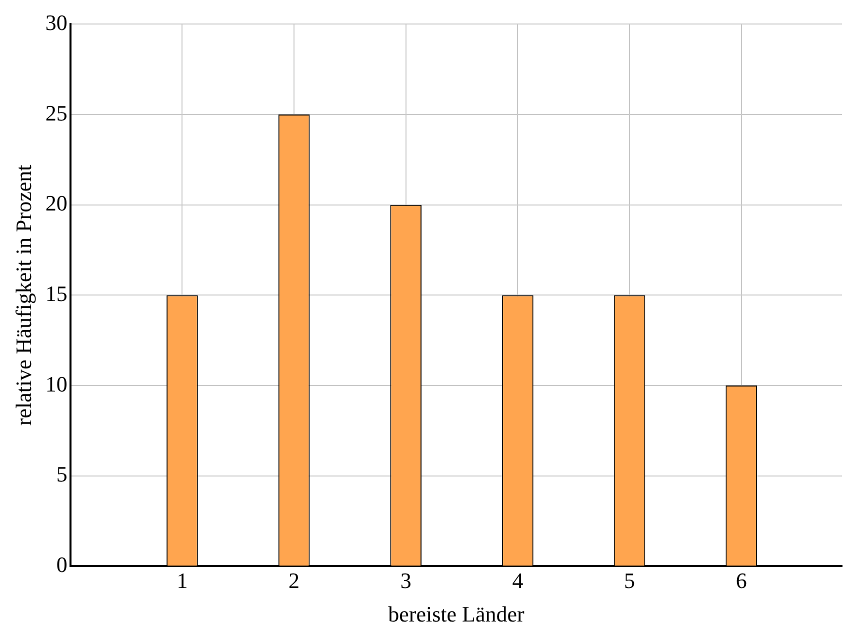 The image size is (854, 641). What do you see at coordinates (406, 581) in the screenshot?
I see `x-tick-label: 3` at bounding box center [406, 581].